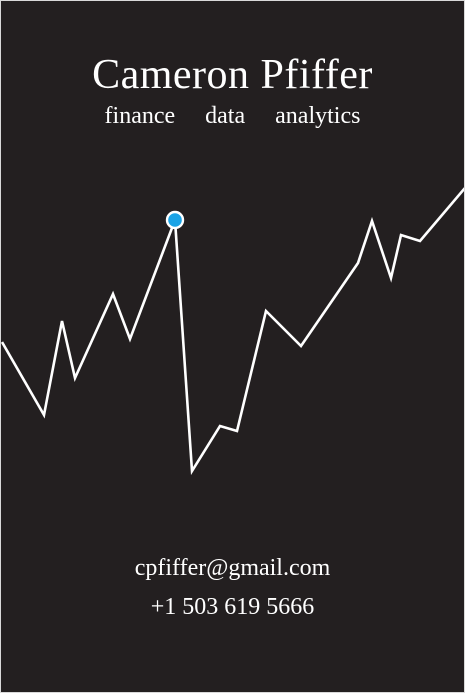 The width and height of the screenshot is (465, 693). What do you see at coordinates (140, 116) in the screenshot?
I see `tagline-word-finance: finance` at bounding box center [140, 116].